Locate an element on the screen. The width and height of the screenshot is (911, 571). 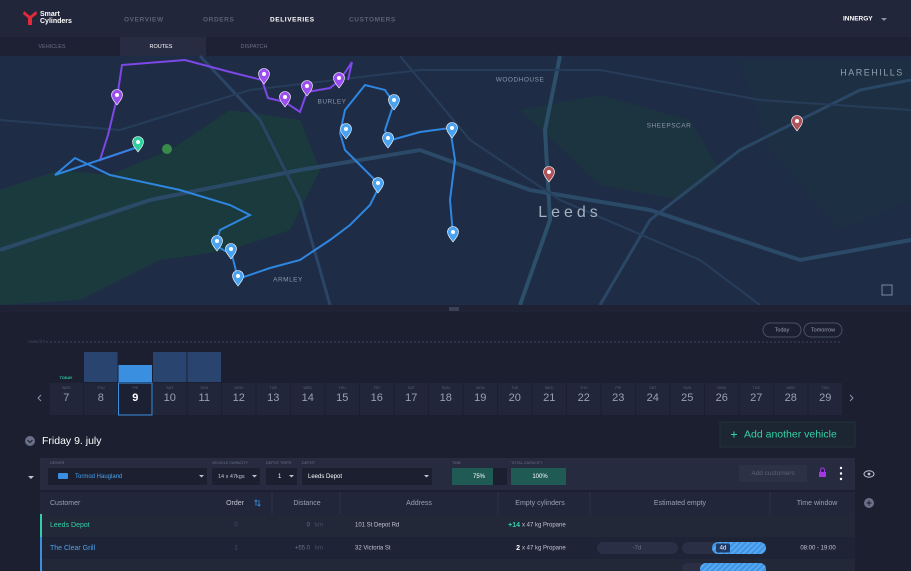
day-number: 28 is located at coordinates (791, 398).